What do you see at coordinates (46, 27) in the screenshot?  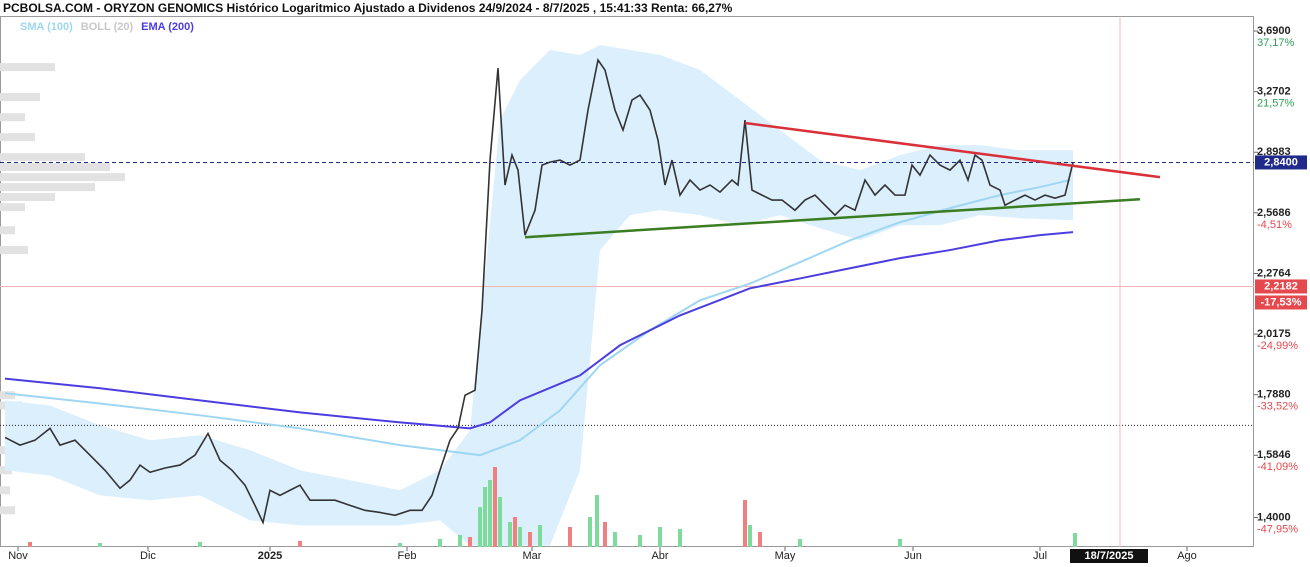 I see `legend-entry: SMA (100)` at bounding box center [46, 27].